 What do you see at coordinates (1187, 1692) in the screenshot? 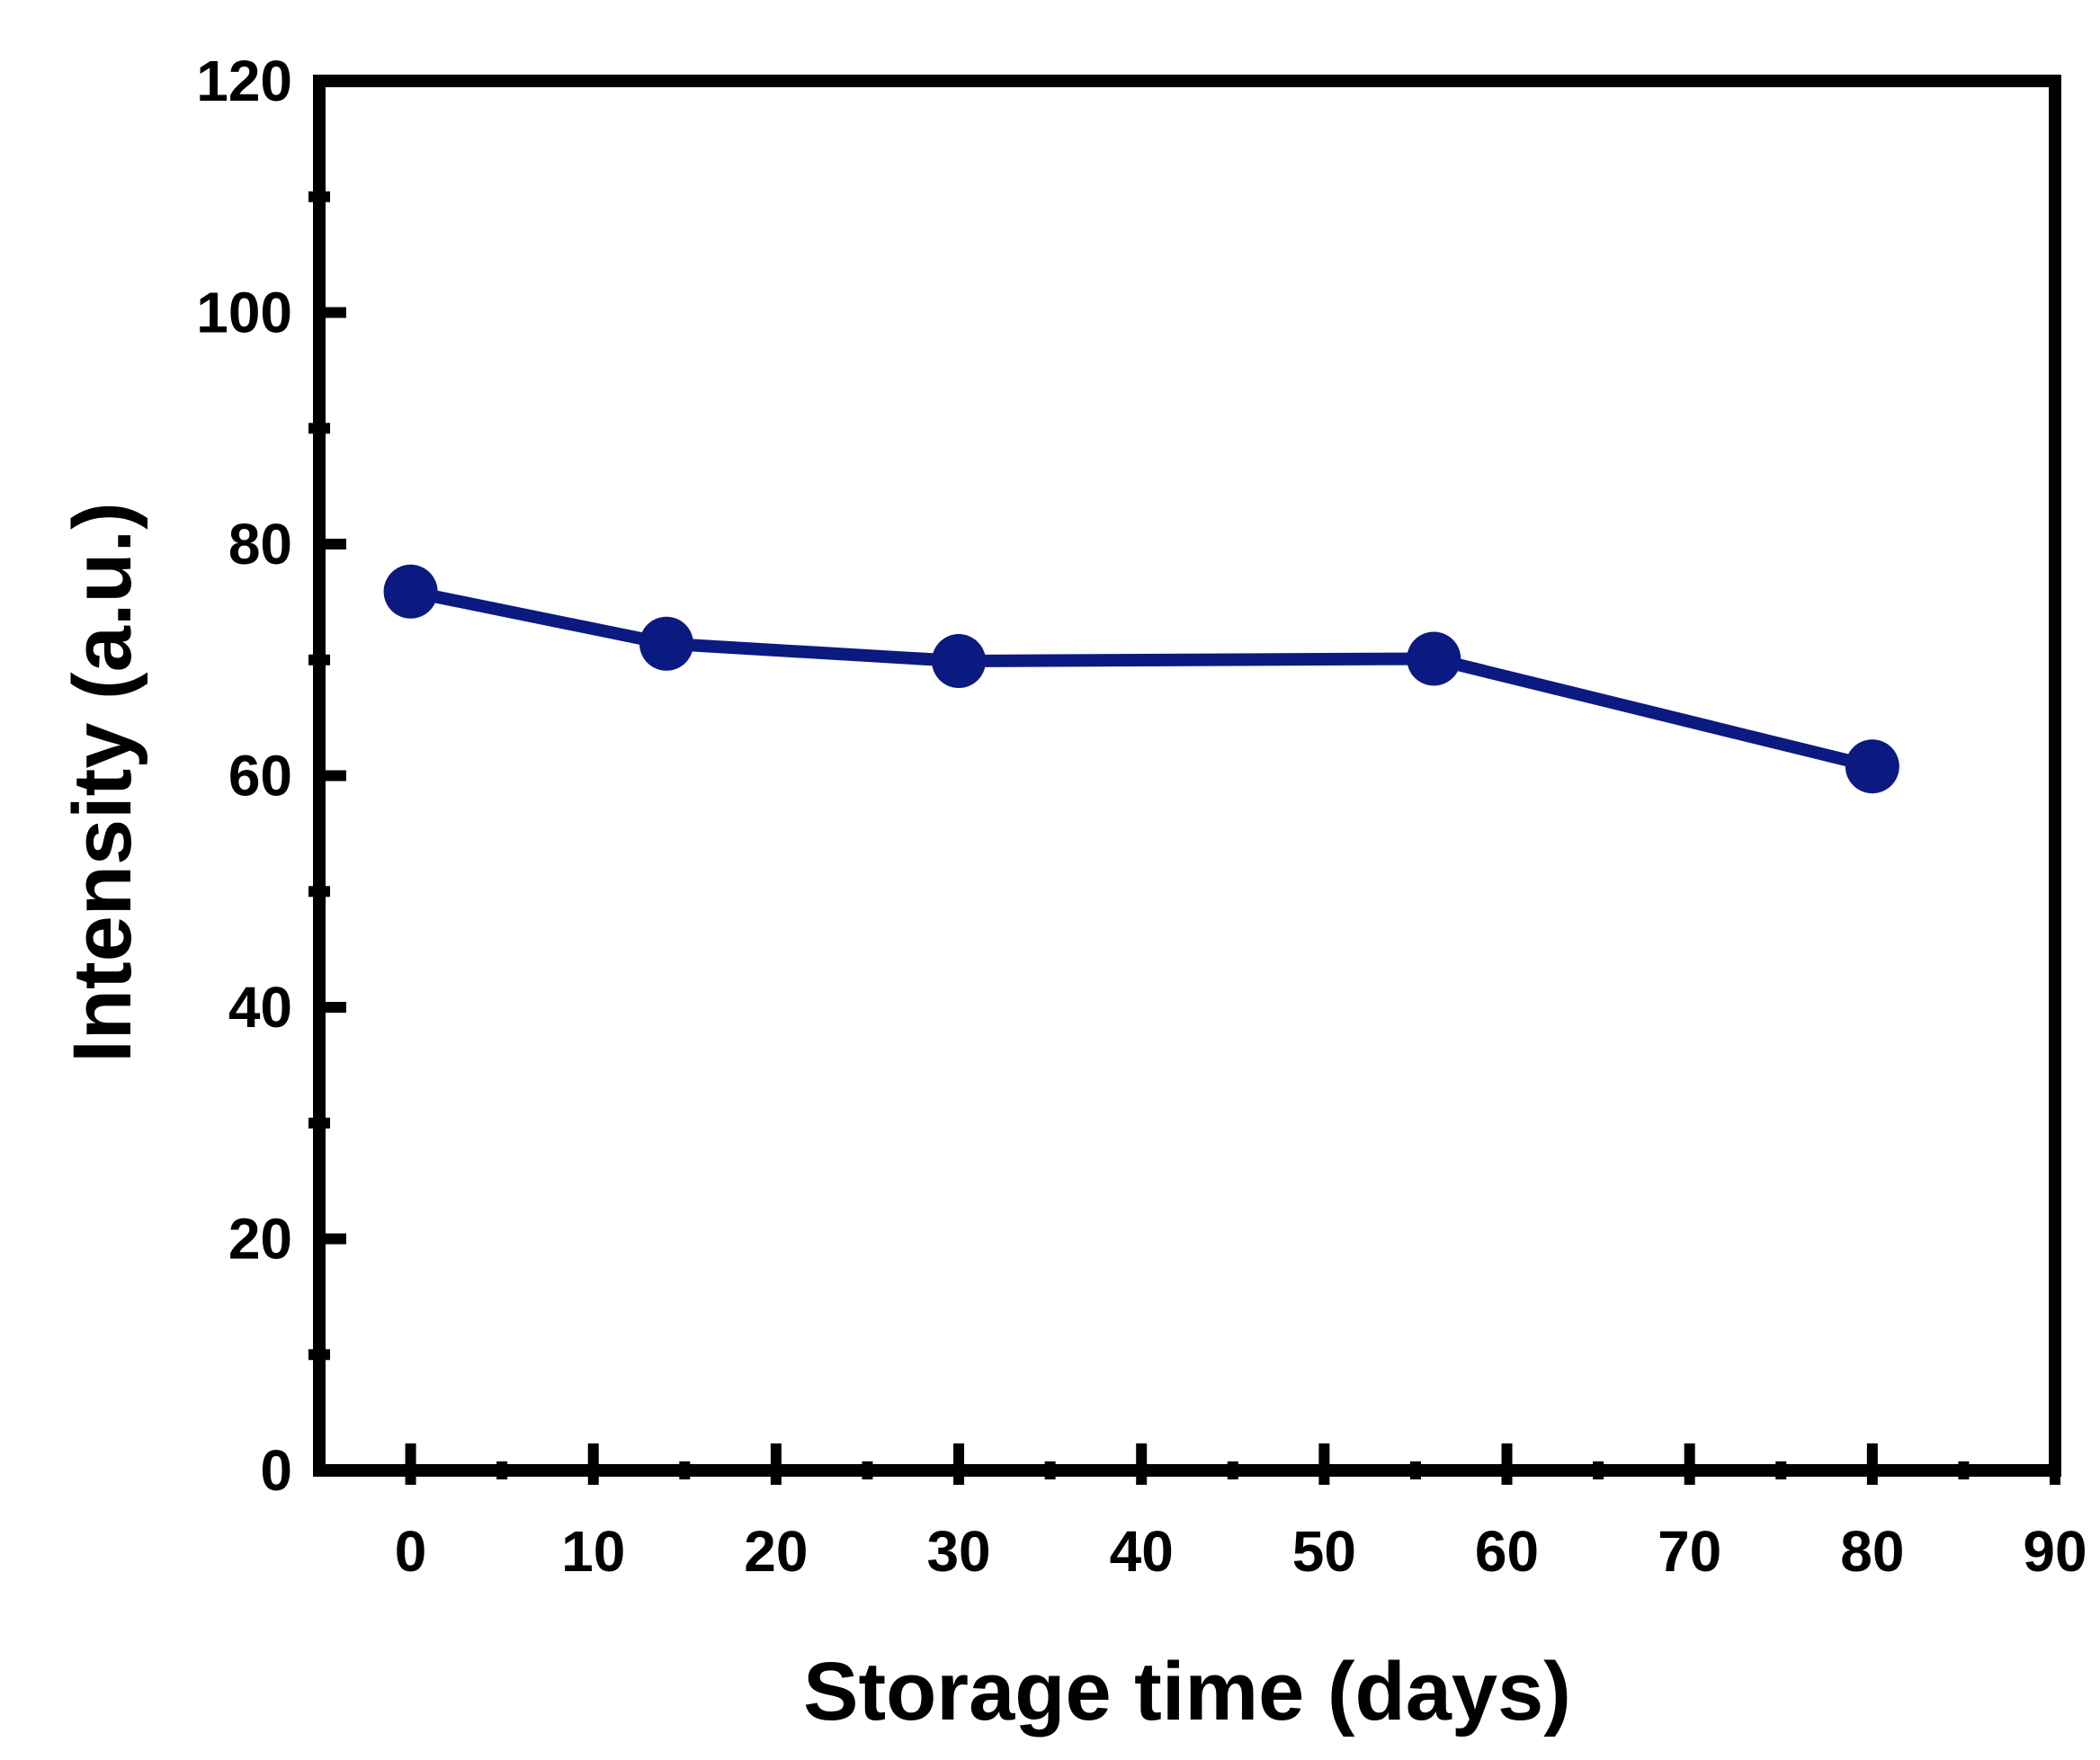
I see `x-axis-title: Storage time (days)` at bounding box center [1187, 1692].